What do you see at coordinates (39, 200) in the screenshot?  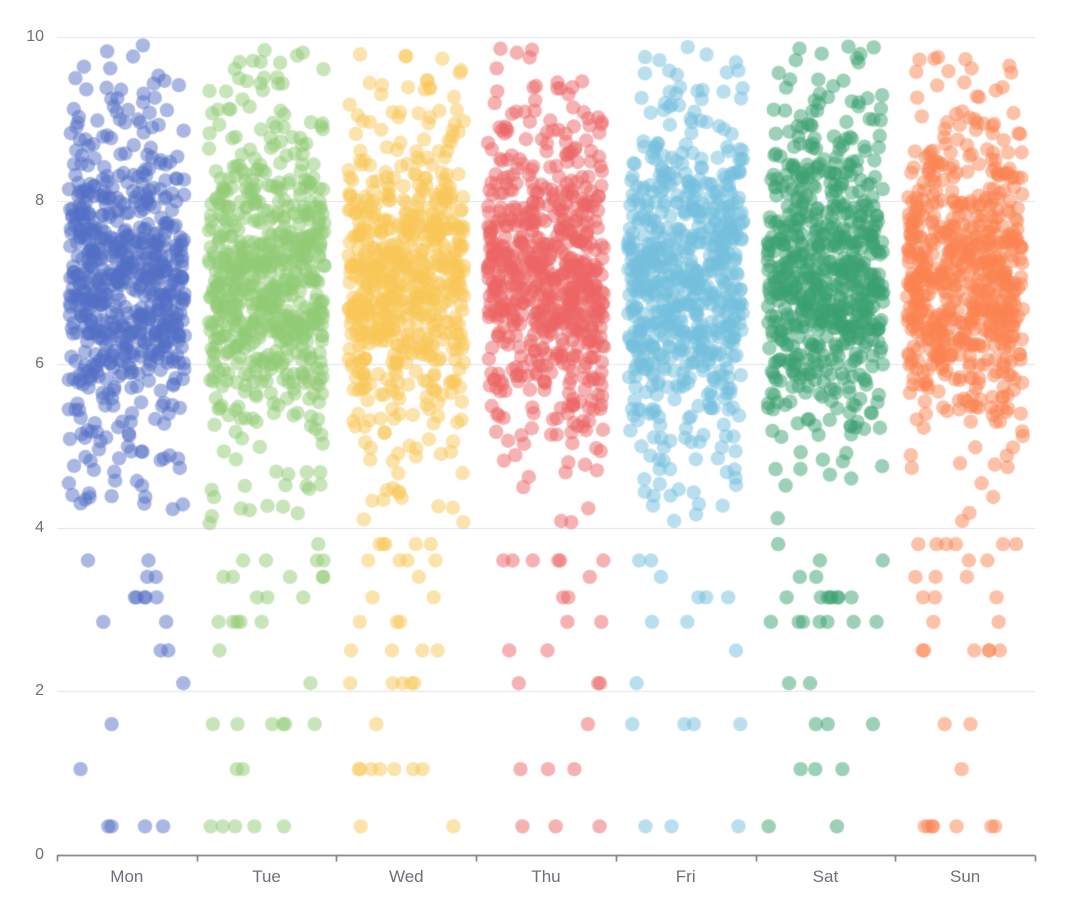 I see `y-tick-label-8: 8` at bounding box center [39, 200].